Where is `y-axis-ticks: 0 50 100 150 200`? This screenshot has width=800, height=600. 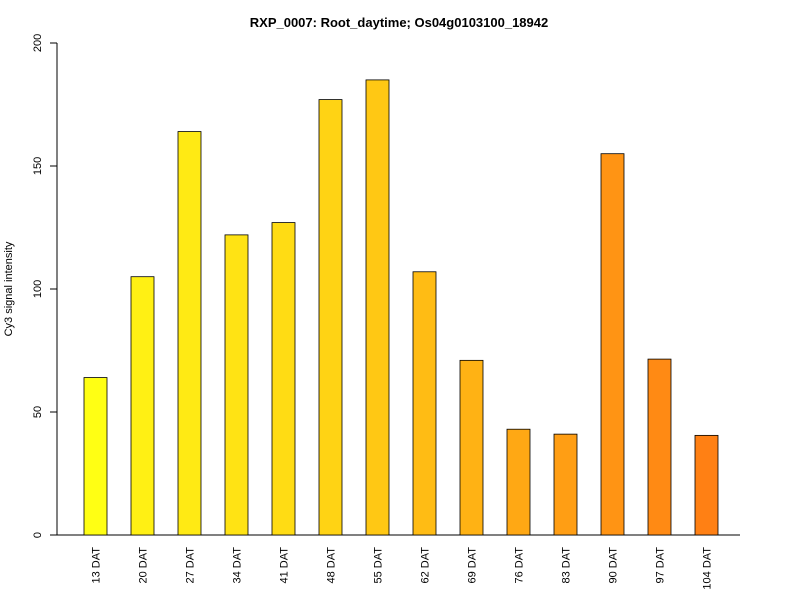
y-axis-ticks: 0 50 100 150 200 is located at coordinates (44, 286).